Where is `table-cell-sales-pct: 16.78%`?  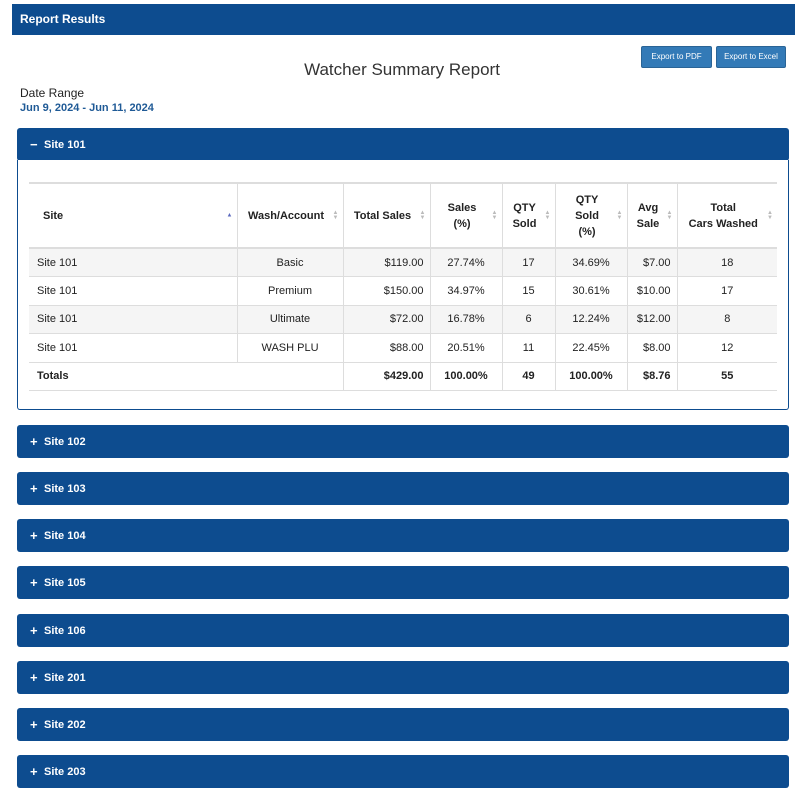 table-cell-sales-pct: 16.78% is located at coordinates (465, 319).